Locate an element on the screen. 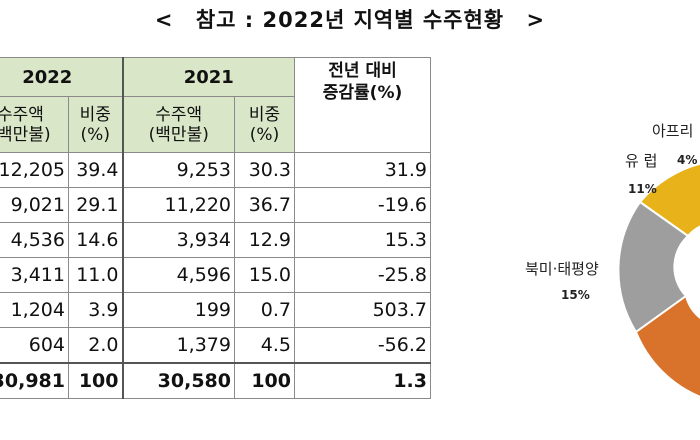  yoy-change-cell: -19.6 is located at coordinates (362, 205).